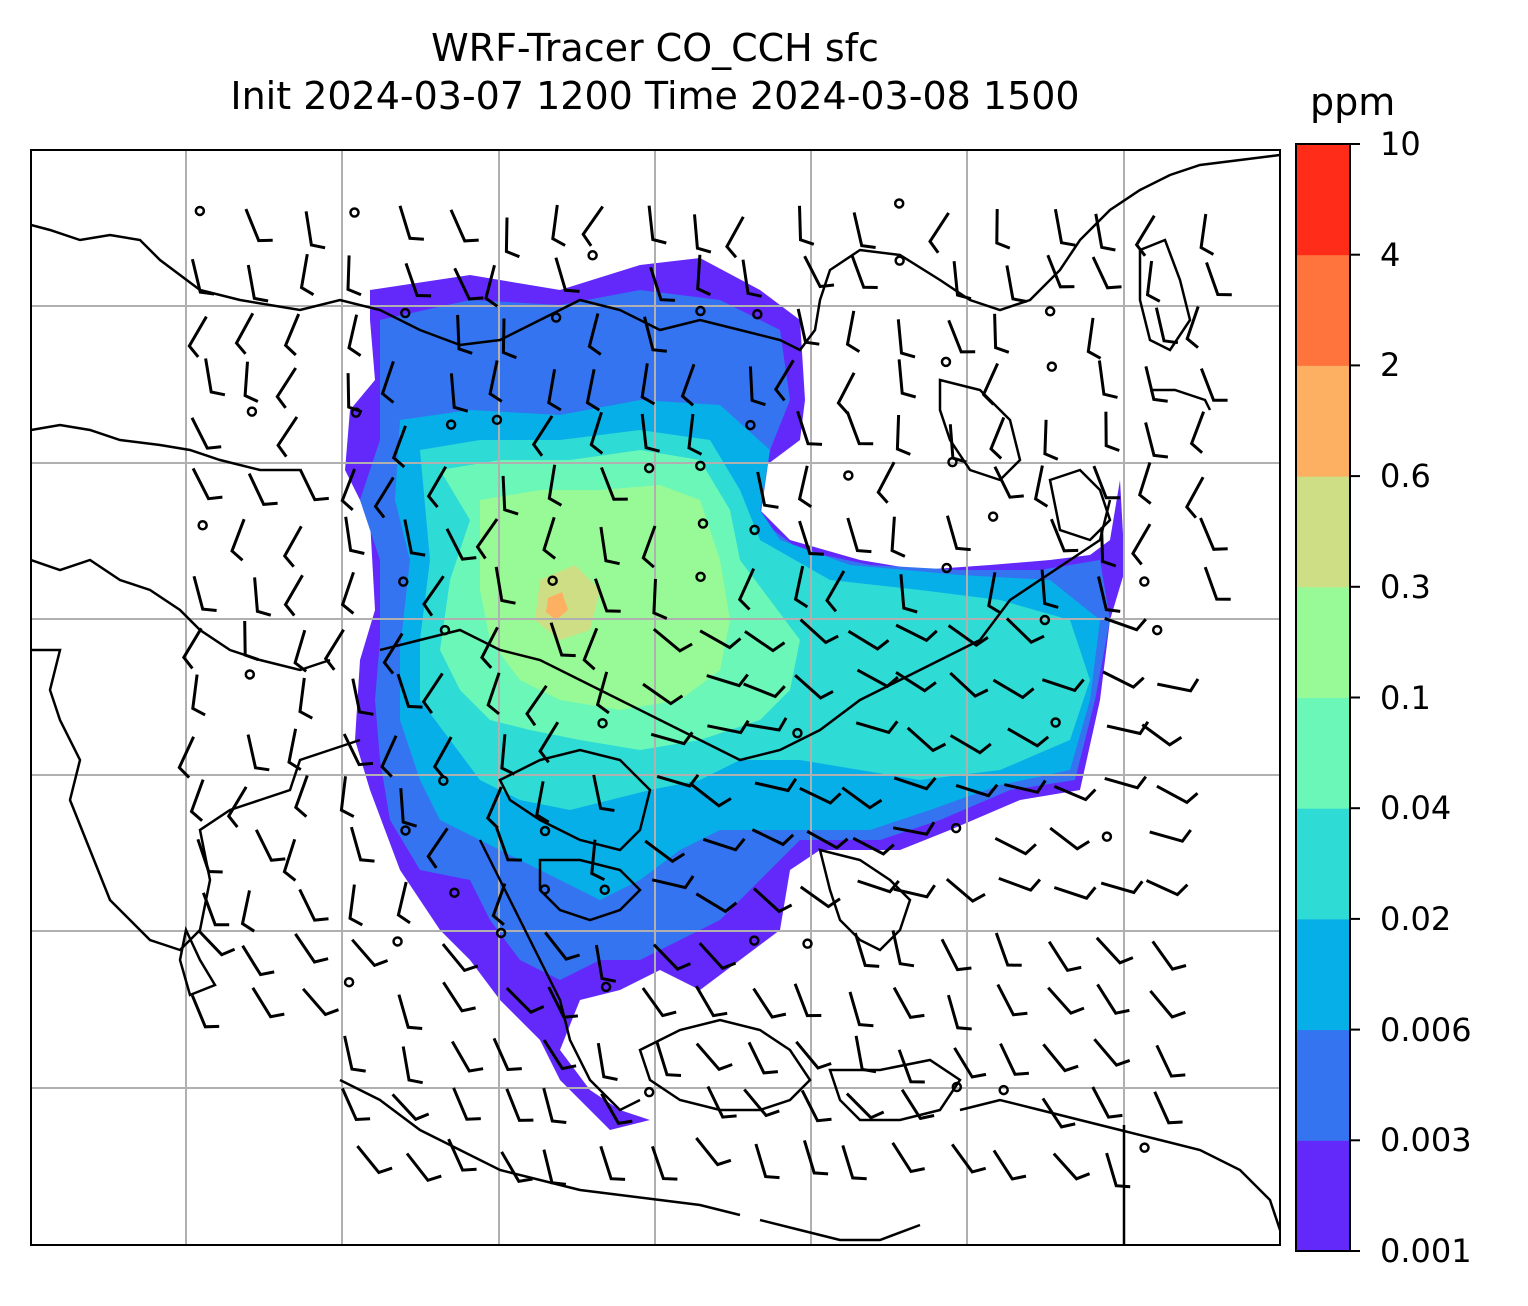 Image resolution: width=1528 pixels, height=1306 pixels. I want to click on colorbar-segment, so click(1323, 310).